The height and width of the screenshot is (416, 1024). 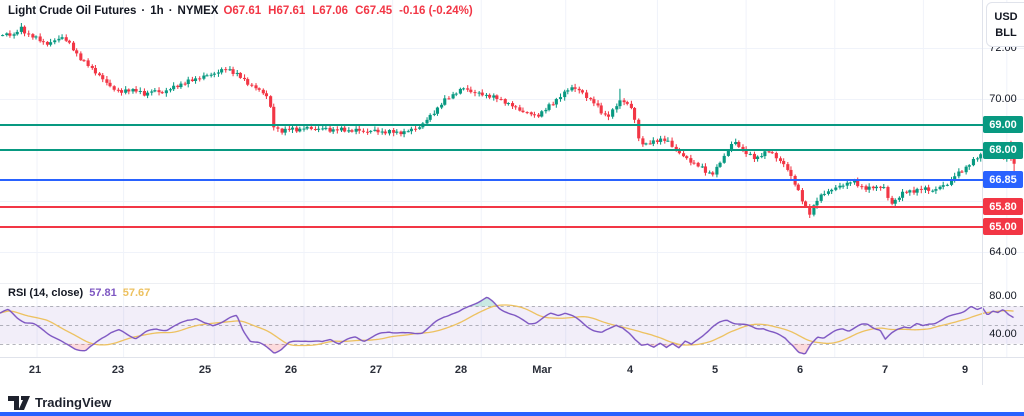 What do you see at coordinates (1005, 24) in the screenshot?
I see `currency-unit-box: USD BLL` at bounding box center [1005, 24].